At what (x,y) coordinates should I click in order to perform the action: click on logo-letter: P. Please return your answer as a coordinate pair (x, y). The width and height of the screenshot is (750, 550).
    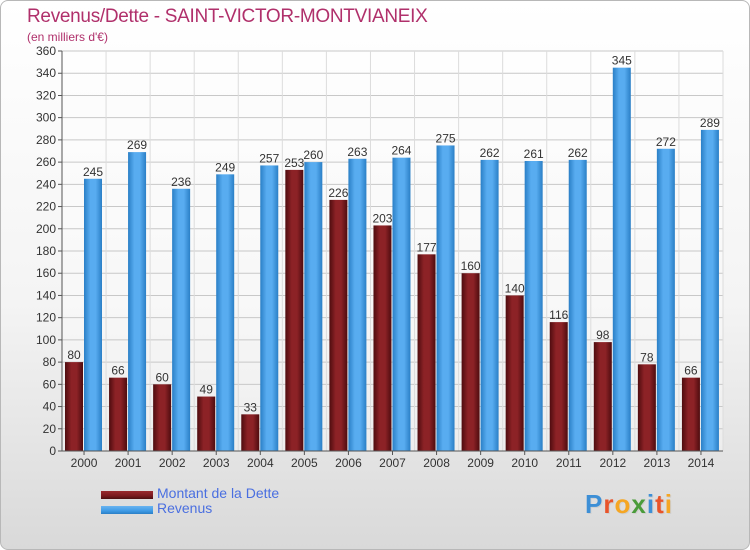
    Looking at the image, I should click on (594, 504).